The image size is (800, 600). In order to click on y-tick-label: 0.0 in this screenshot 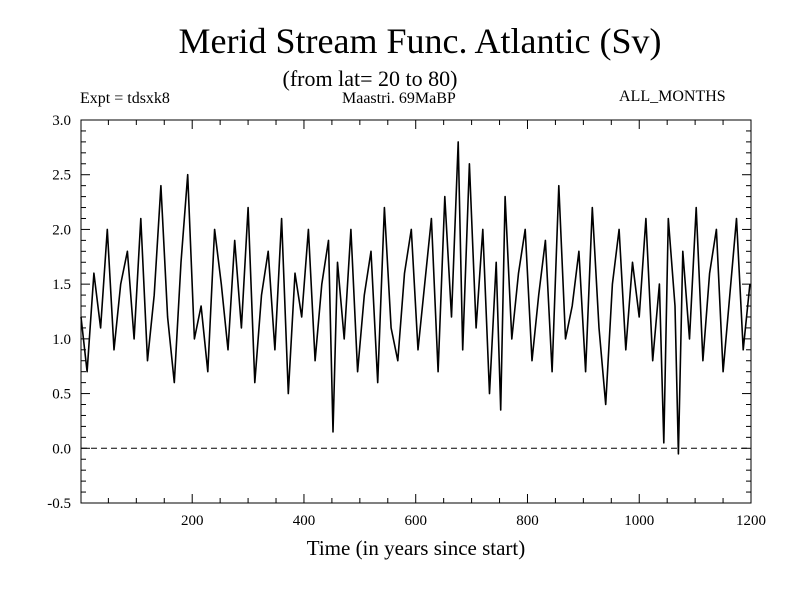, I will do `click(61, 449)`.